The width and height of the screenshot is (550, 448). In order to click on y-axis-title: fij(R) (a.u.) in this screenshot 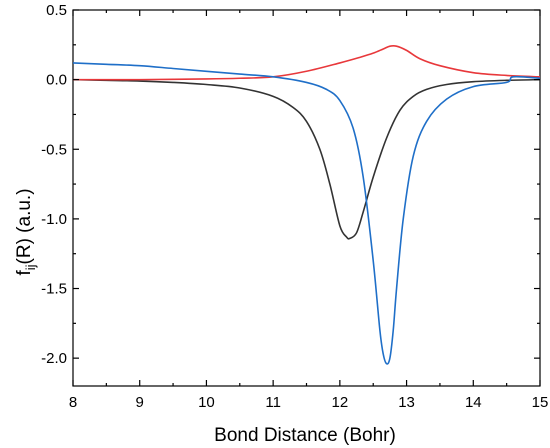, I will do `click(26, 231)`.